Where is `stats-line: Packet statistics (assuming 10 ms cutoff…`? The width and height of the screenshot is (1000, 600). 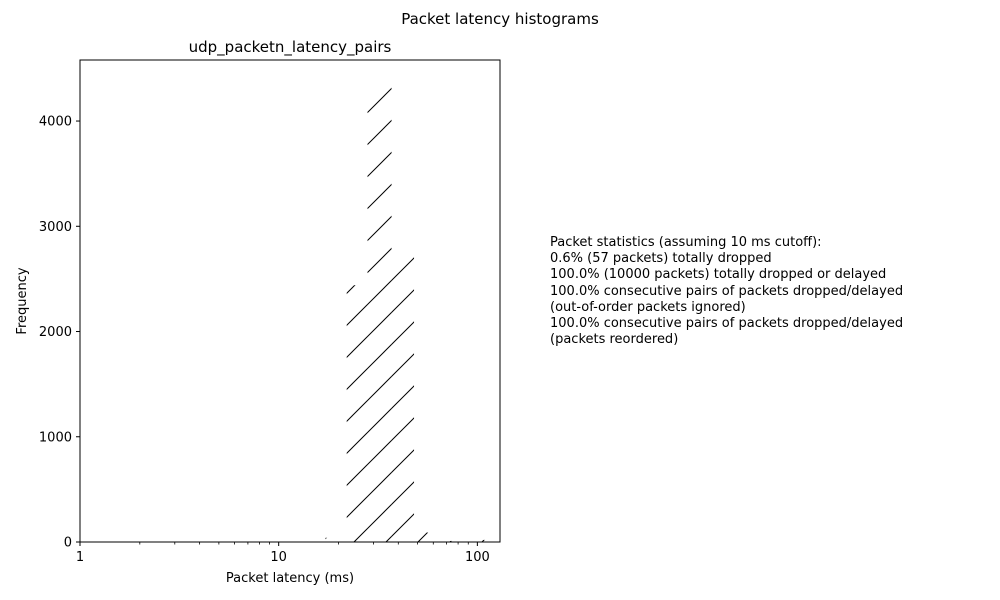
stats-line: Packet statistics (assuming 10 ms cutoff… is located at coordinates (686, 242).